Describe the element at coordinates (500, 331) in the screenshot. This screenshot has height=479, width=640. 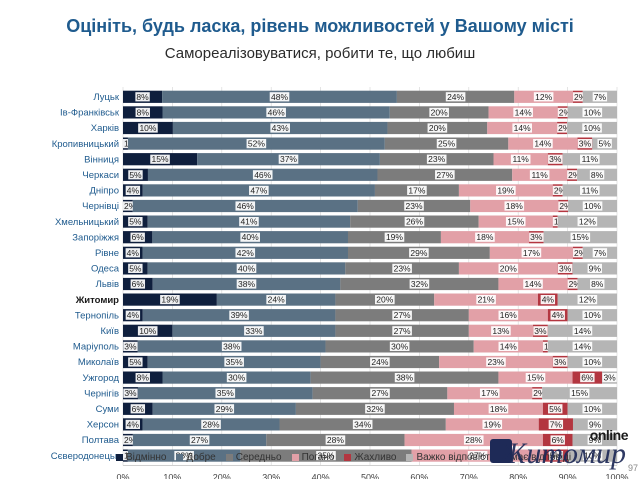
I see `data-label: 13%` at that location.